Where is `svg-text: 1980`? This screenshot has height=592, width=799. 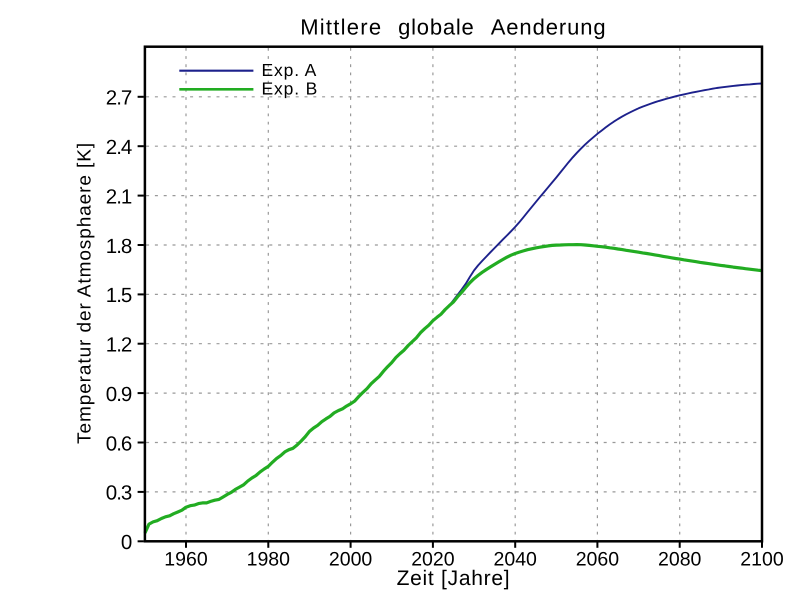 svg-text: 1980 is located at coordinates (269, 560).